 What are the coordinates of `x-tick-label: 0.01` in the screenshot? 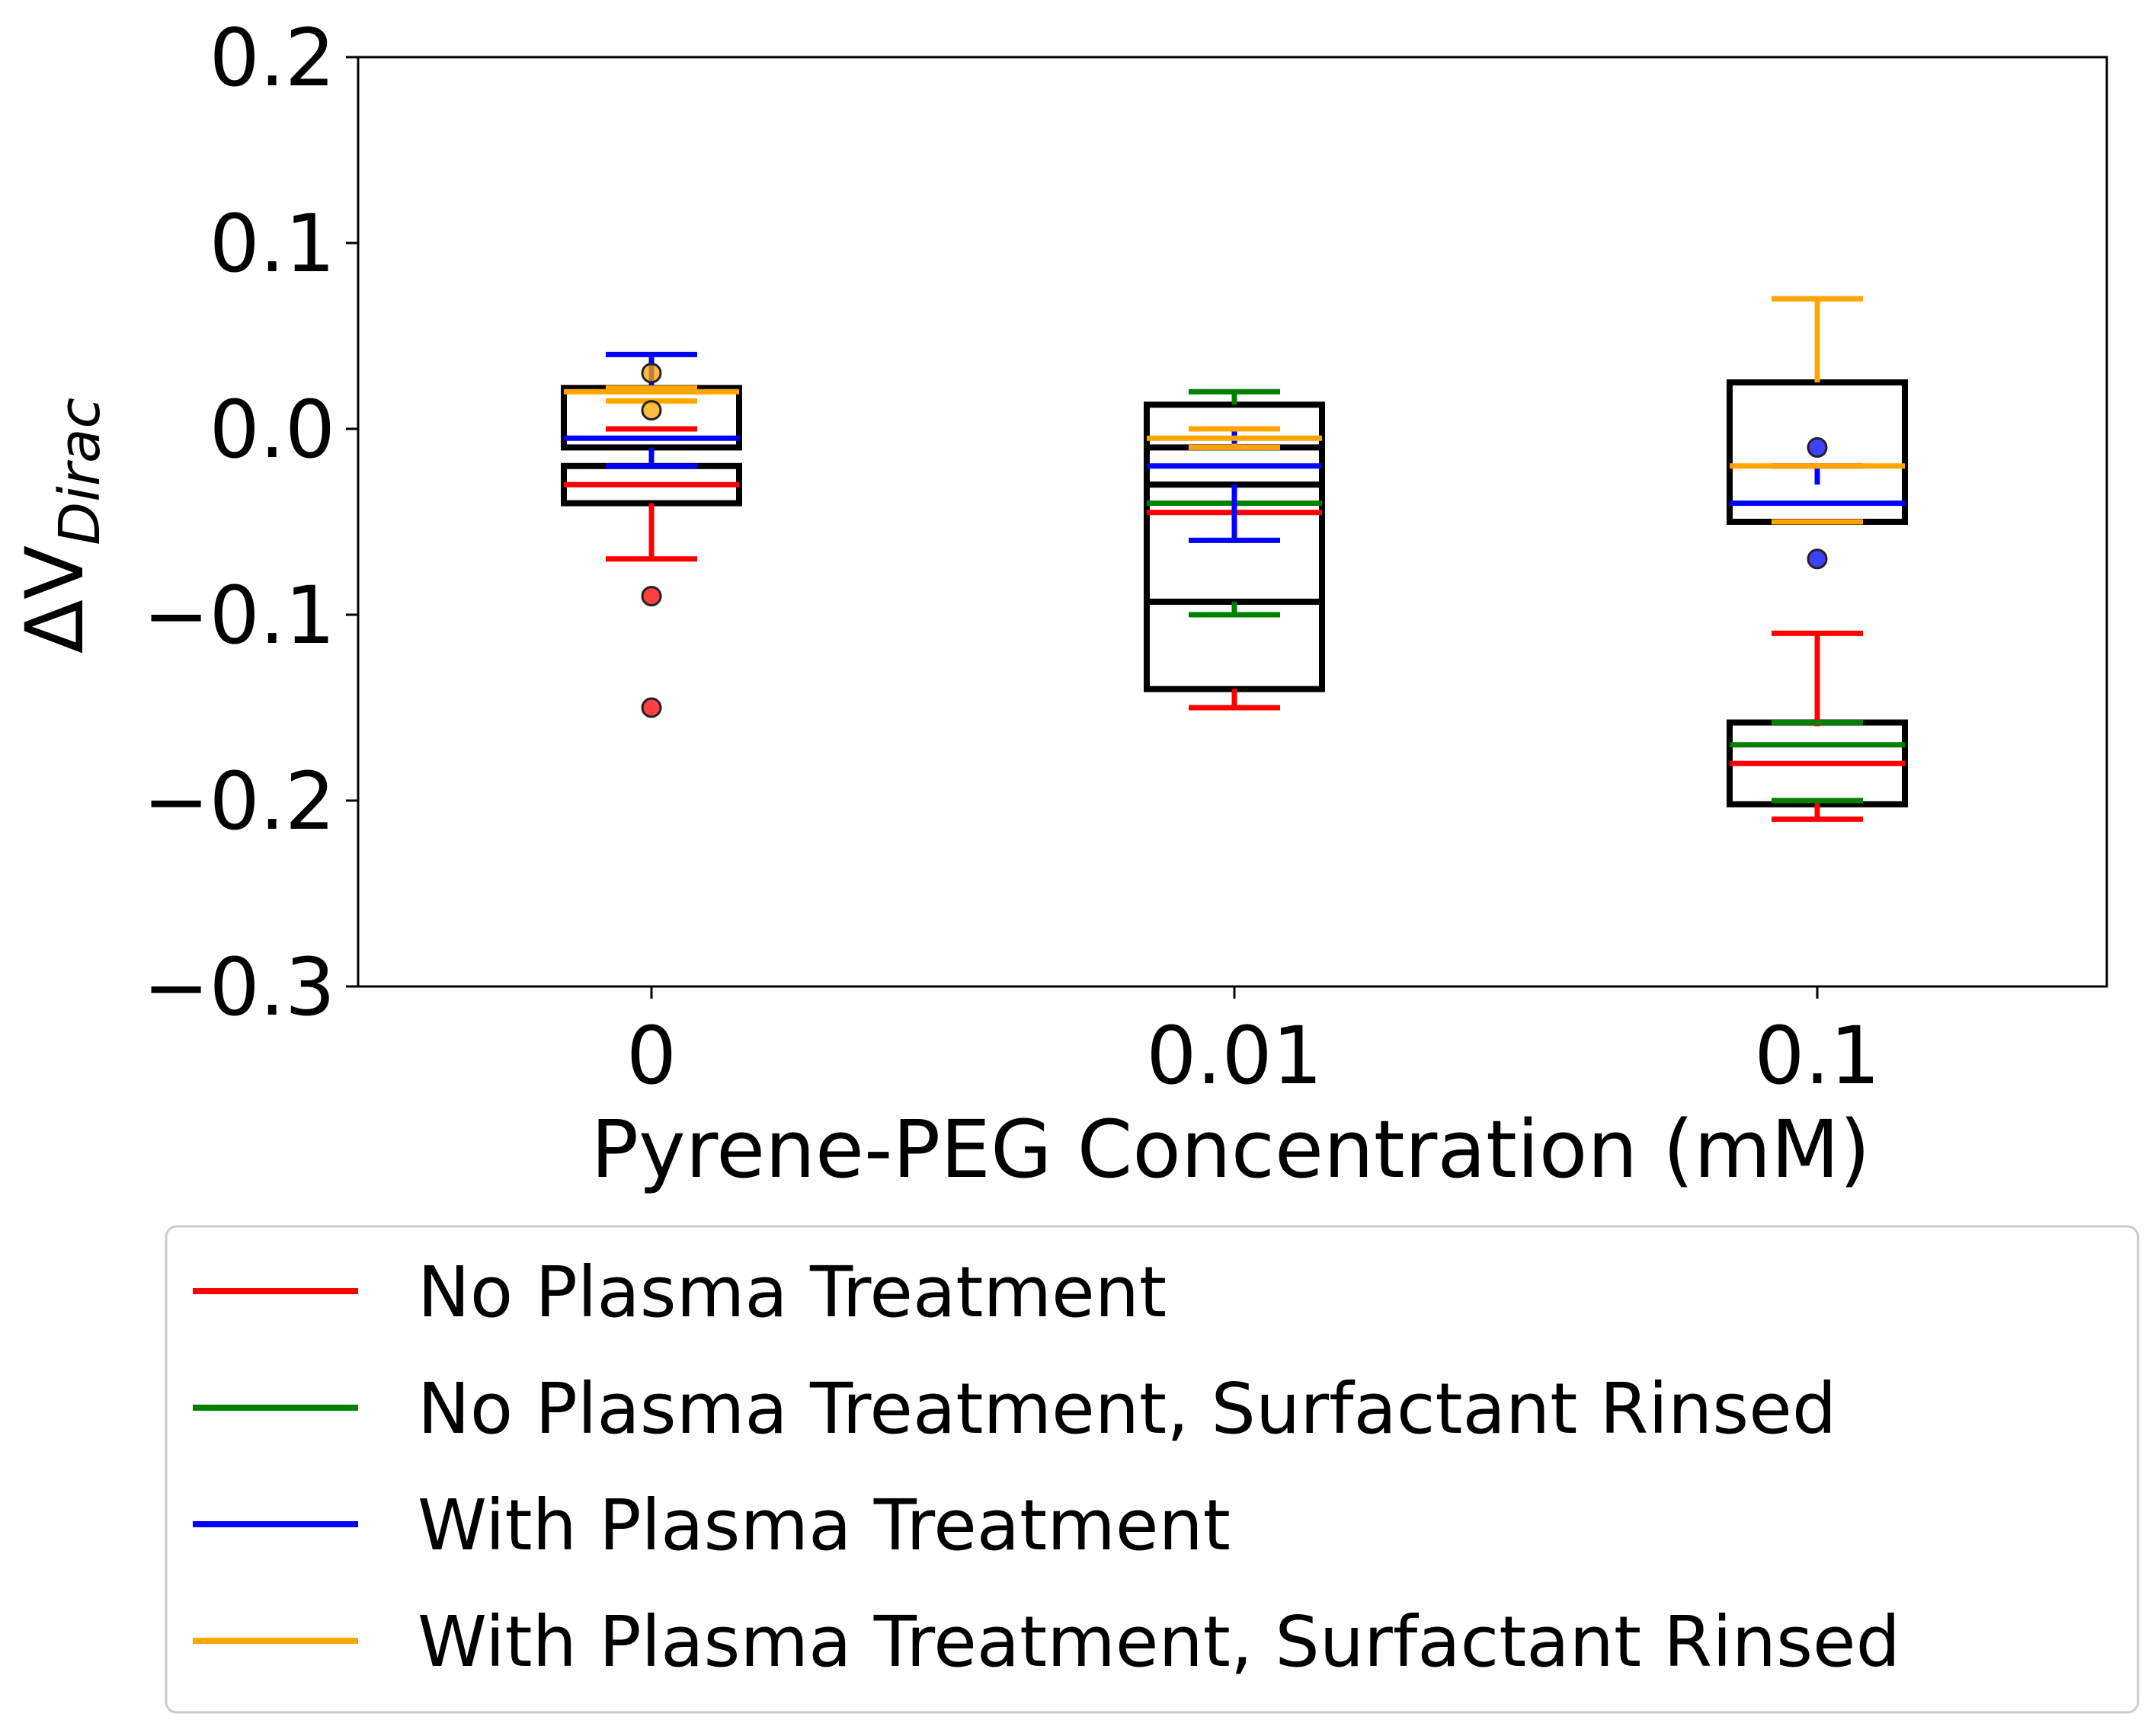 It's located at (1234, 1055).